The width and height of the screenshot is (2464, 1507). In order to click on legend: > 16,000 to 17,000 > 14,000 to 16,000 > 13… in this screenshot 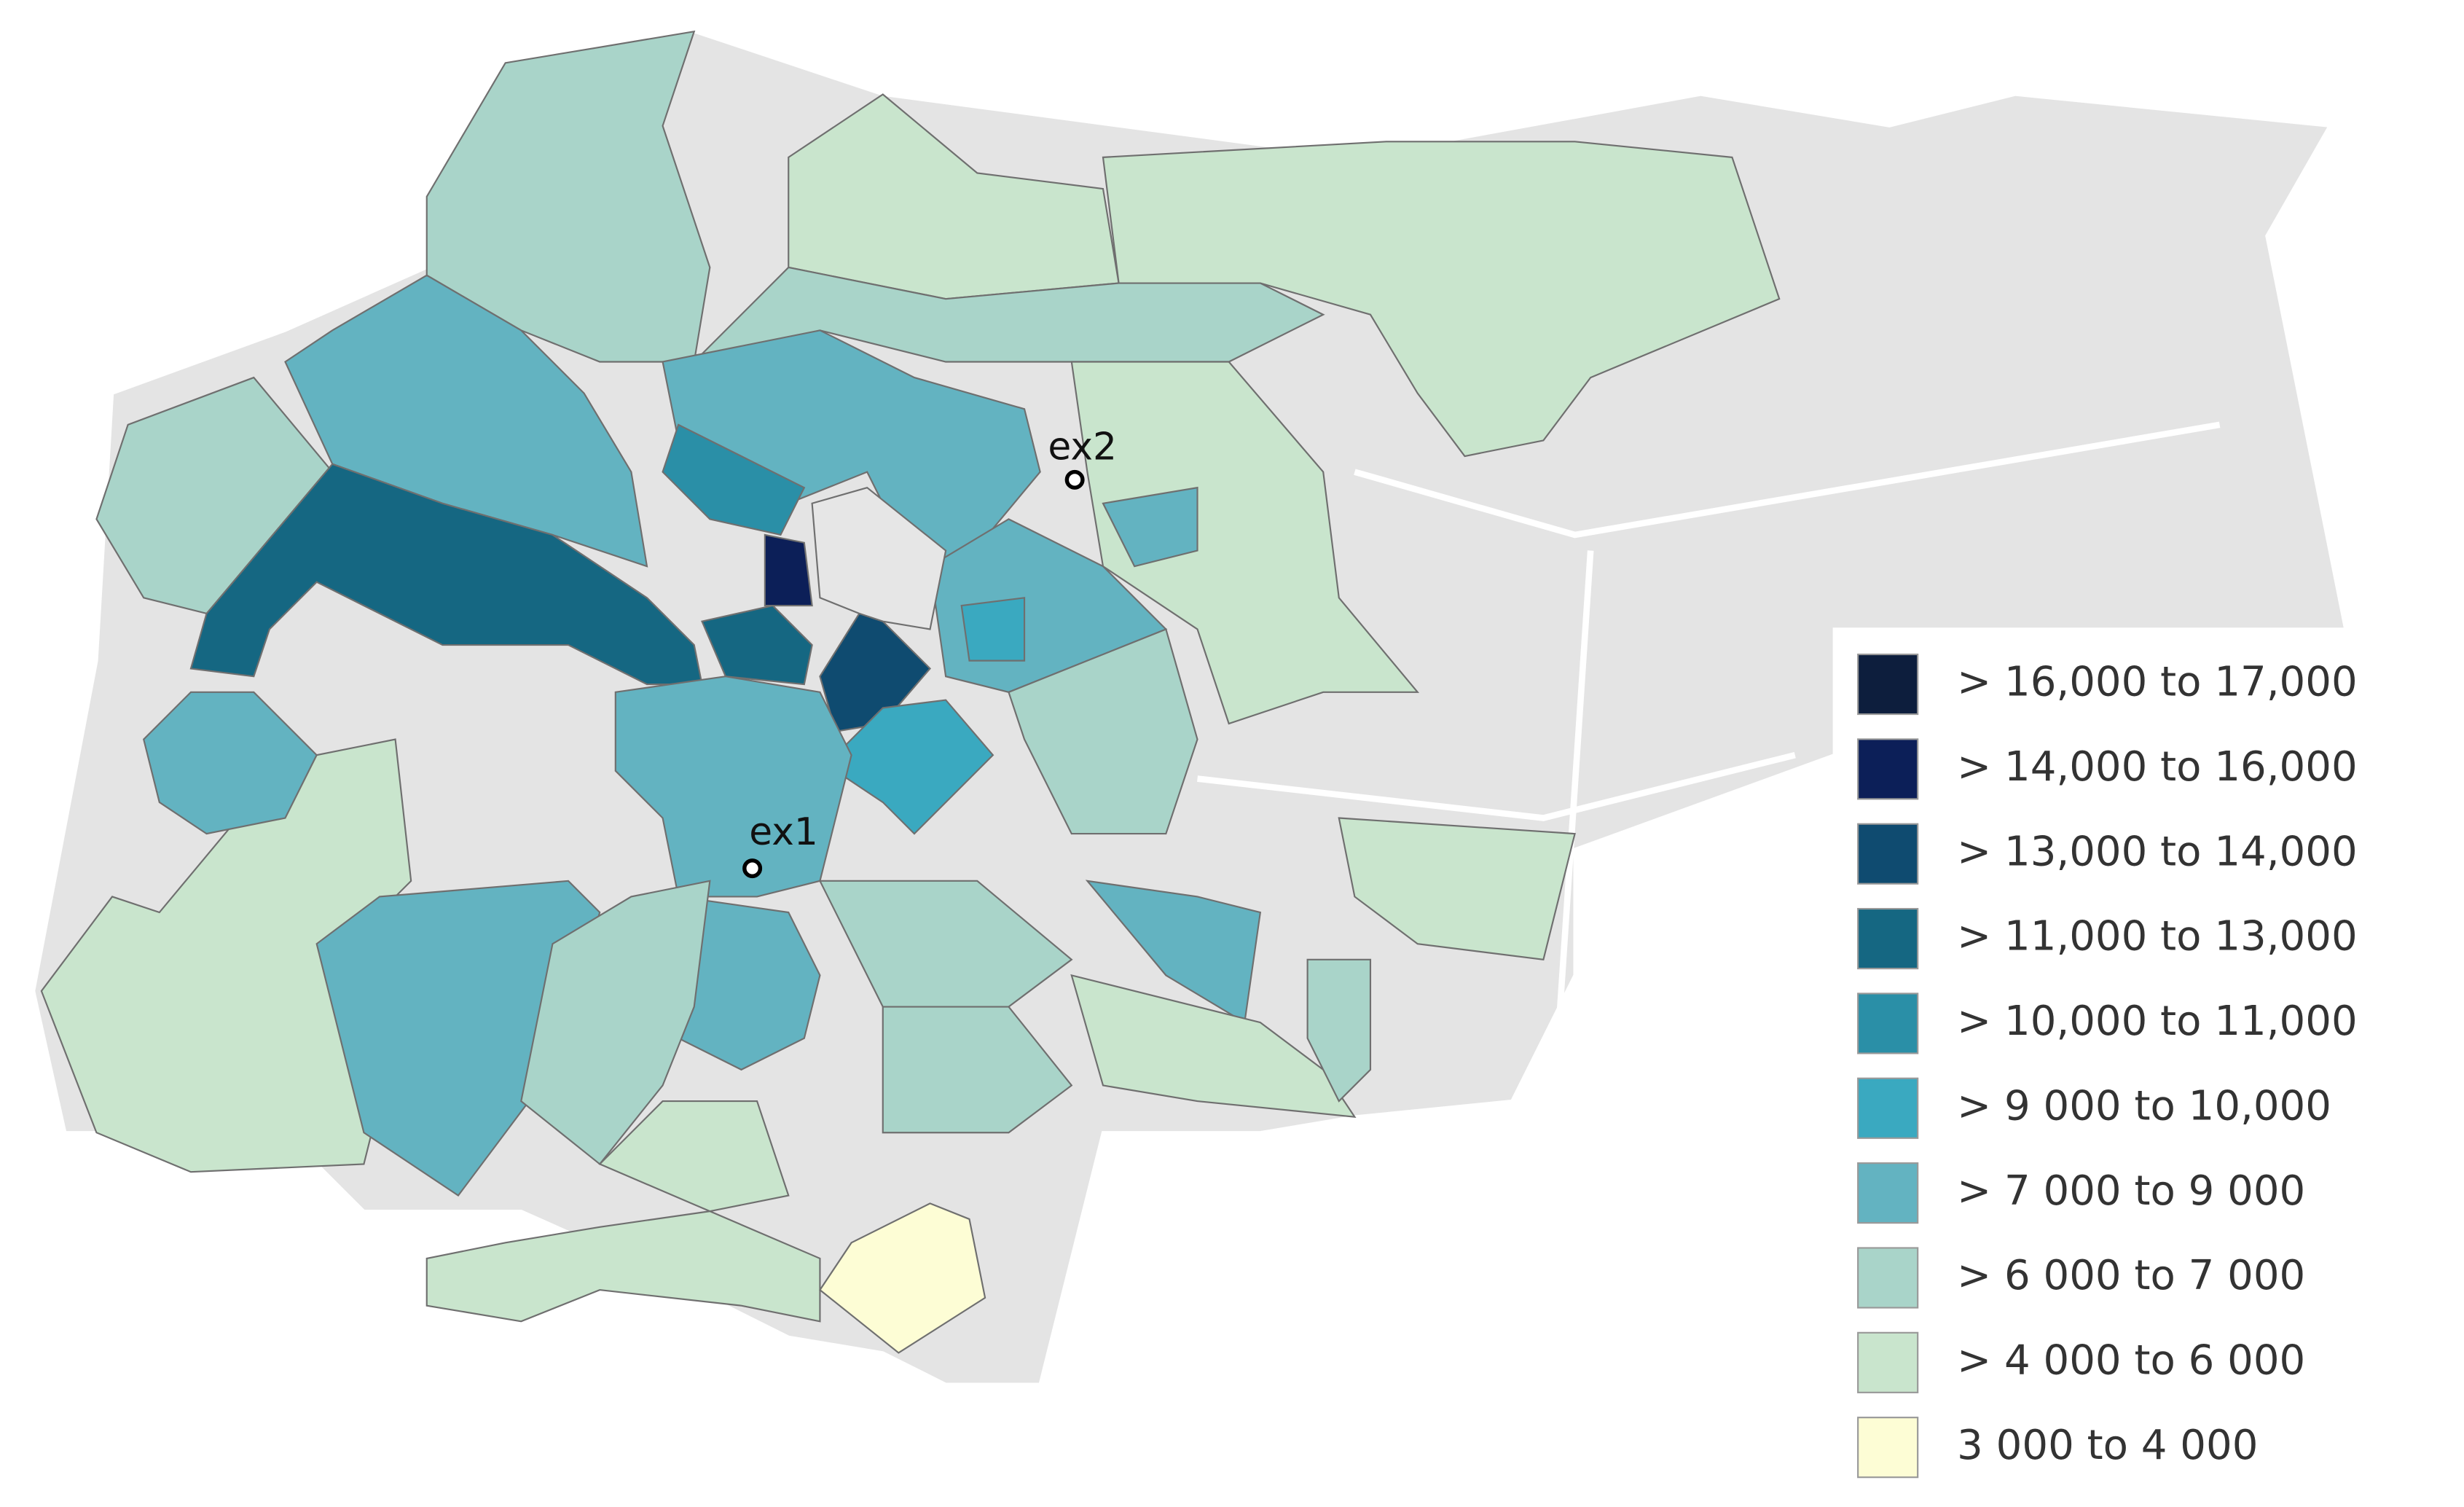, I will do `click(2107, 1066)`.